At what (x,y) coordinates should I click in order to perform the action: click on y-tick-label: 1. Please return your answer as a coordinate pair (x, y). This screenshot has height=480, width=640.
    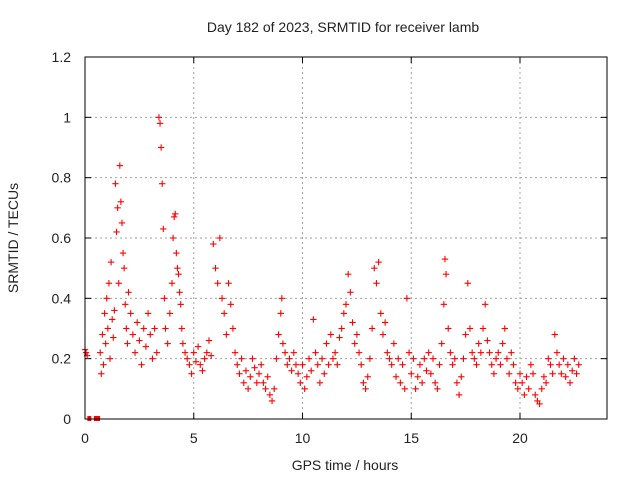
    Looking at the image, I should click on (67, 117).